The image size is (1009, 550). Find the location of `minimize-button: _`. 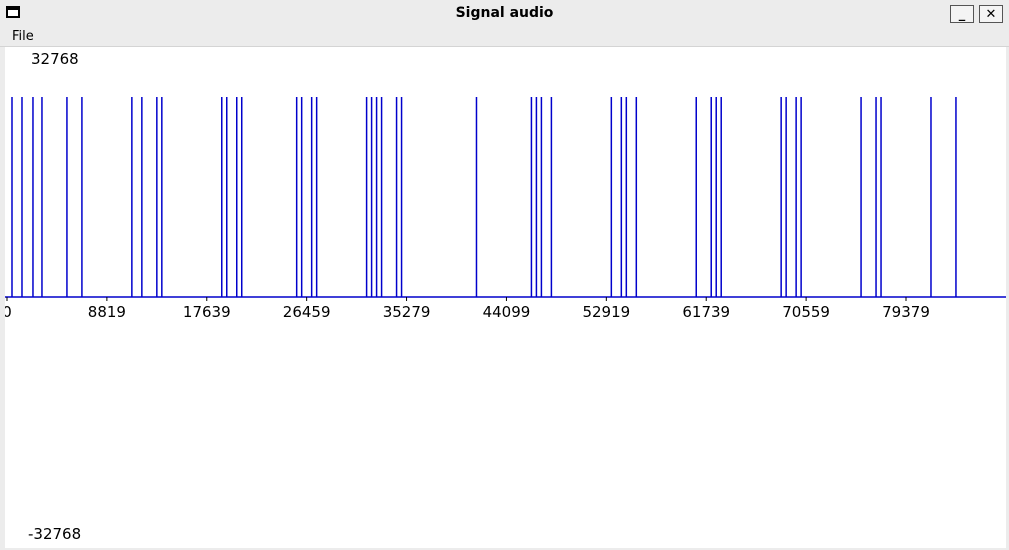

minimize-button: _ is located at coordinates (962, 14).